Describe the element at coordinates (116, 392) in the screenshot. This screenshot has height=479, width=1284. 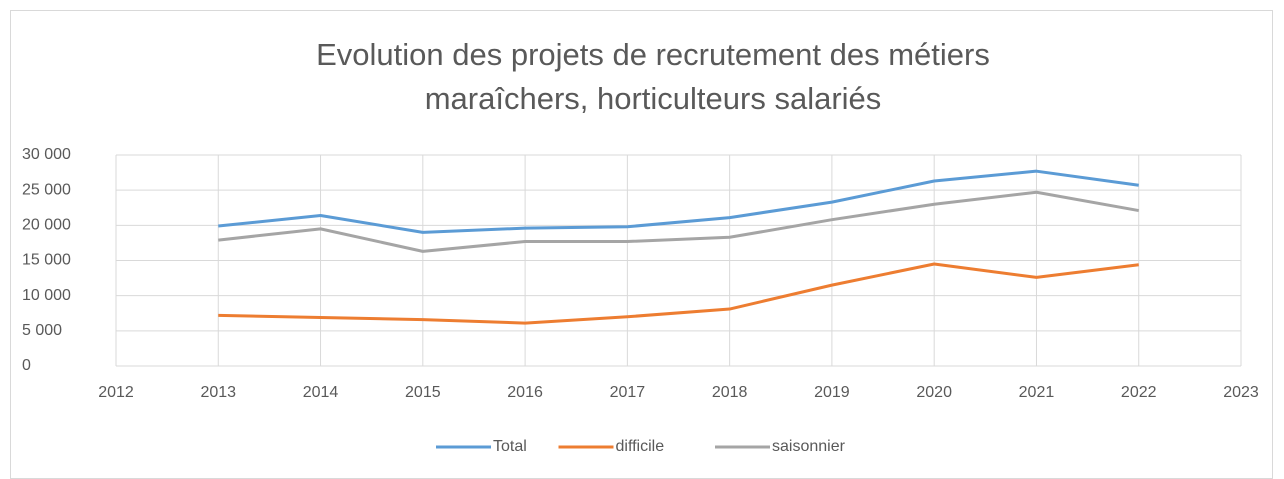
I see `x-tick-label: 2012` at that location.